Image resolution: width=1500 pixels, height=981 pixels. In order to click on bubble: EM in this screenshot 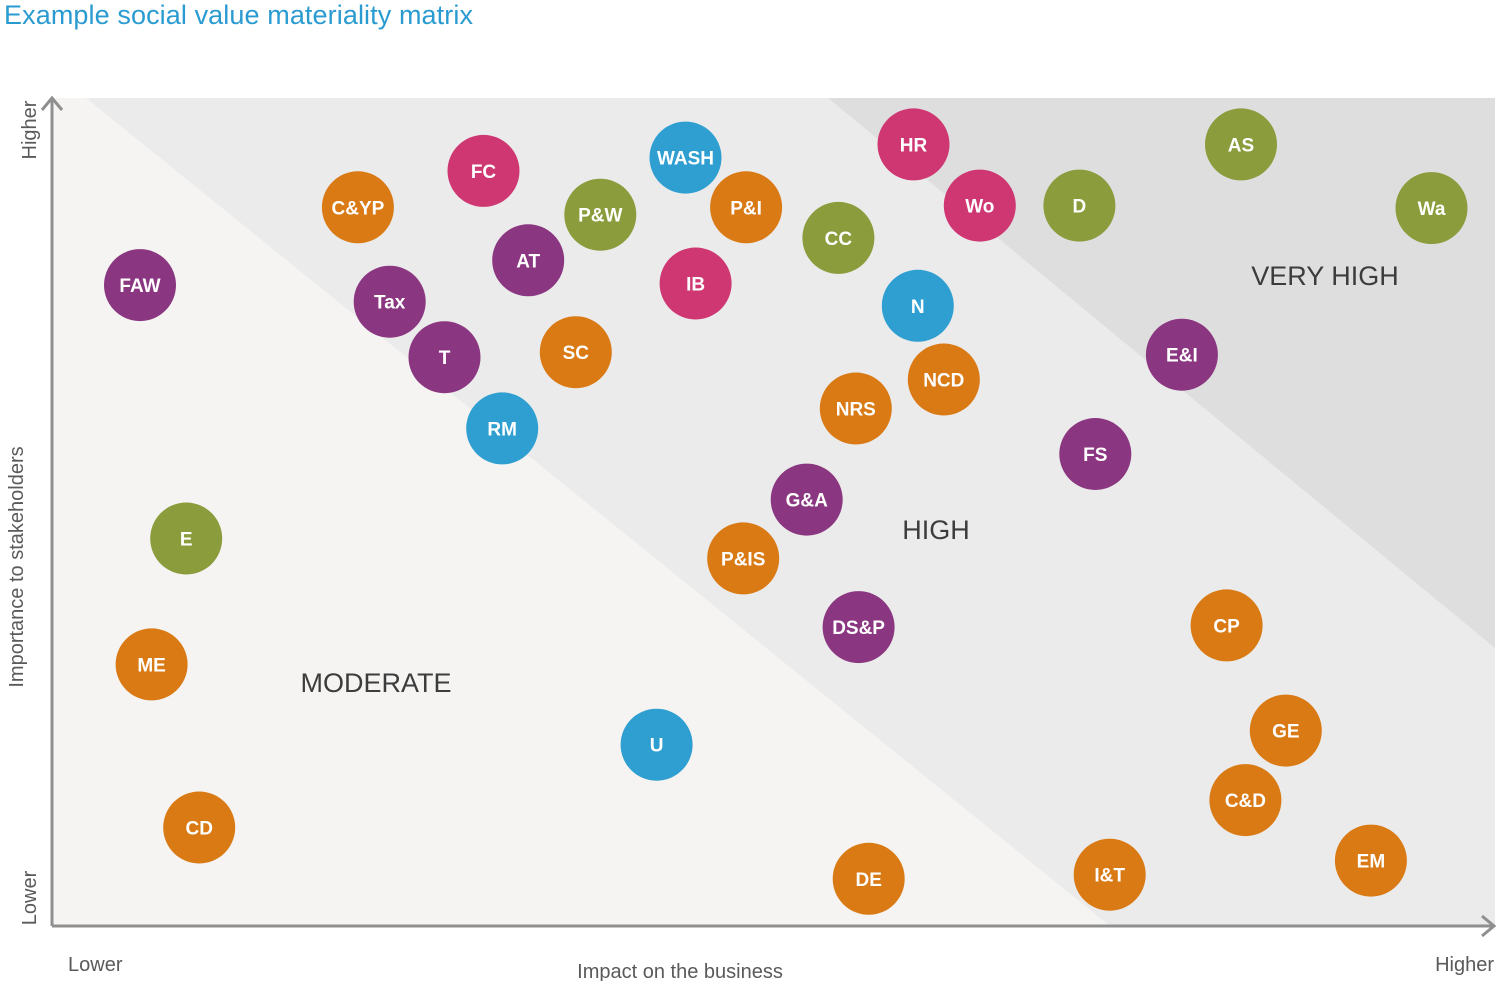, I will do `click(1370, 860)`.